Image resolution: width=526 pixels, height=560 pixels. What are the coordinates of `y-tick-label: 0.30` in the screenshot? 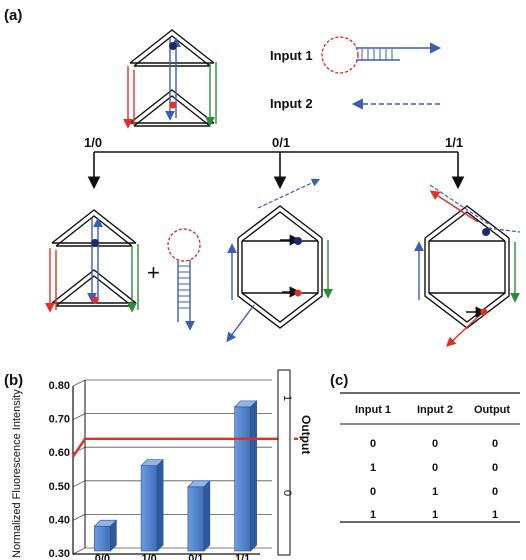 It's located at (59, 554).